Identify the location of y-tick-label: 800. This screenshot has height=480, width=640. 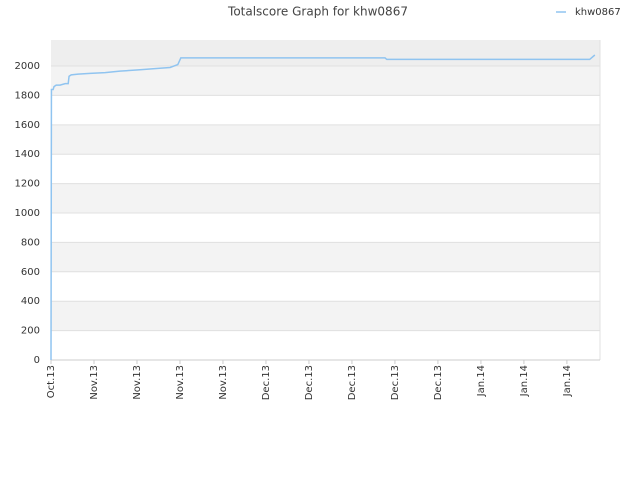
(30, 242).